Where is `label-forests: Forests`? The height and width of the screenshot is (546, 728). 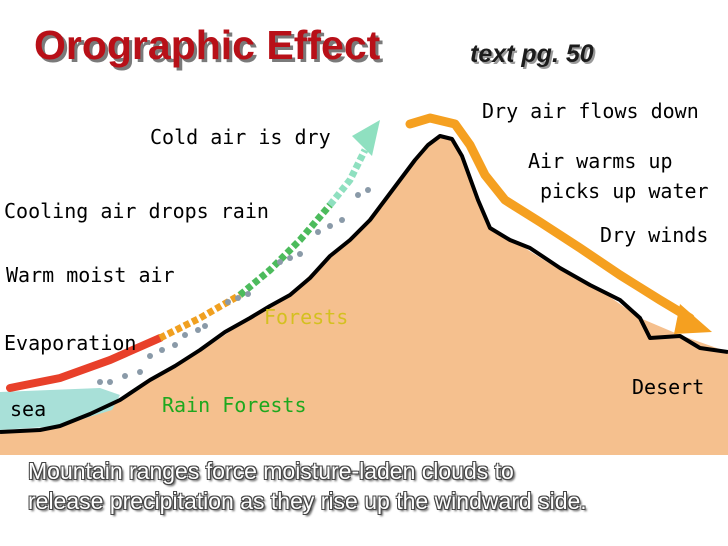
label-forests: Forests is located at coordinates (306, 317).